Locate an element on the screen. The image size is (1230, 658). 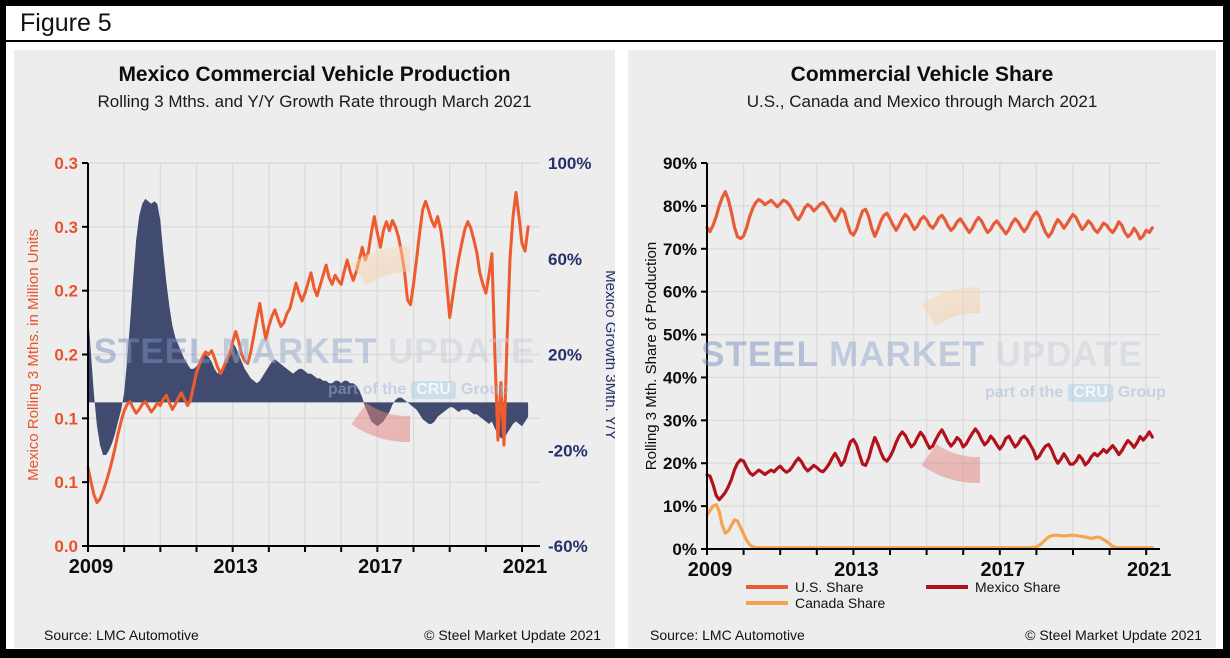
figure-label: Figure 5 is located at coordinates (66, 23).